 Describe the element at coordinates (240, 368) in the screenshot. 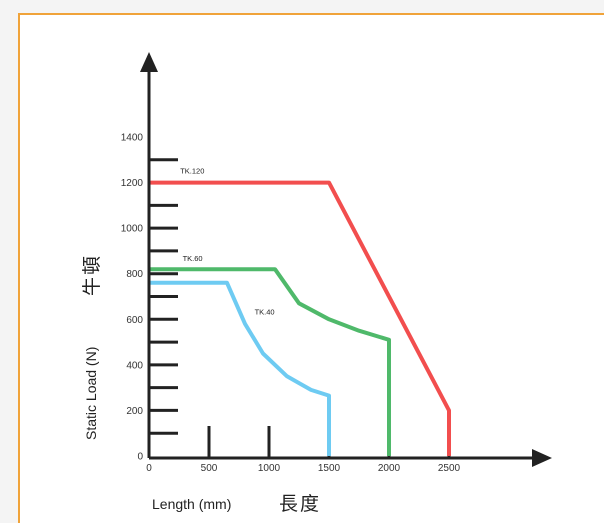

I see `series-line-tk40` at that location.